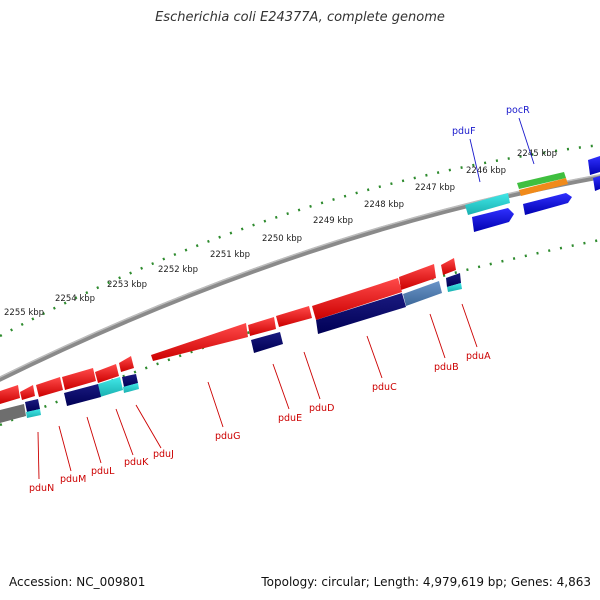 This screenshot has height=600, width=600. I want to click on scale-label: 2251 kbp, so click(230, 255).